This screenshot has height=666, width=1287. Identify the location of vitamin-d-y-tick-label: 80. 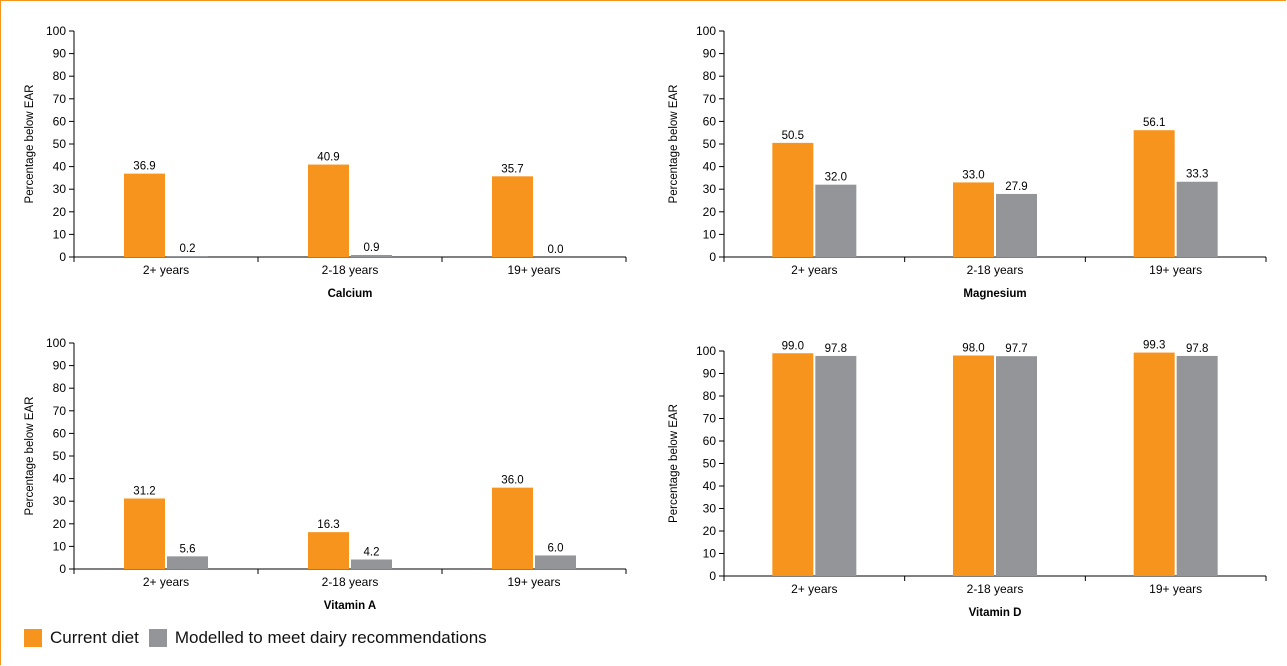
(710, 396).